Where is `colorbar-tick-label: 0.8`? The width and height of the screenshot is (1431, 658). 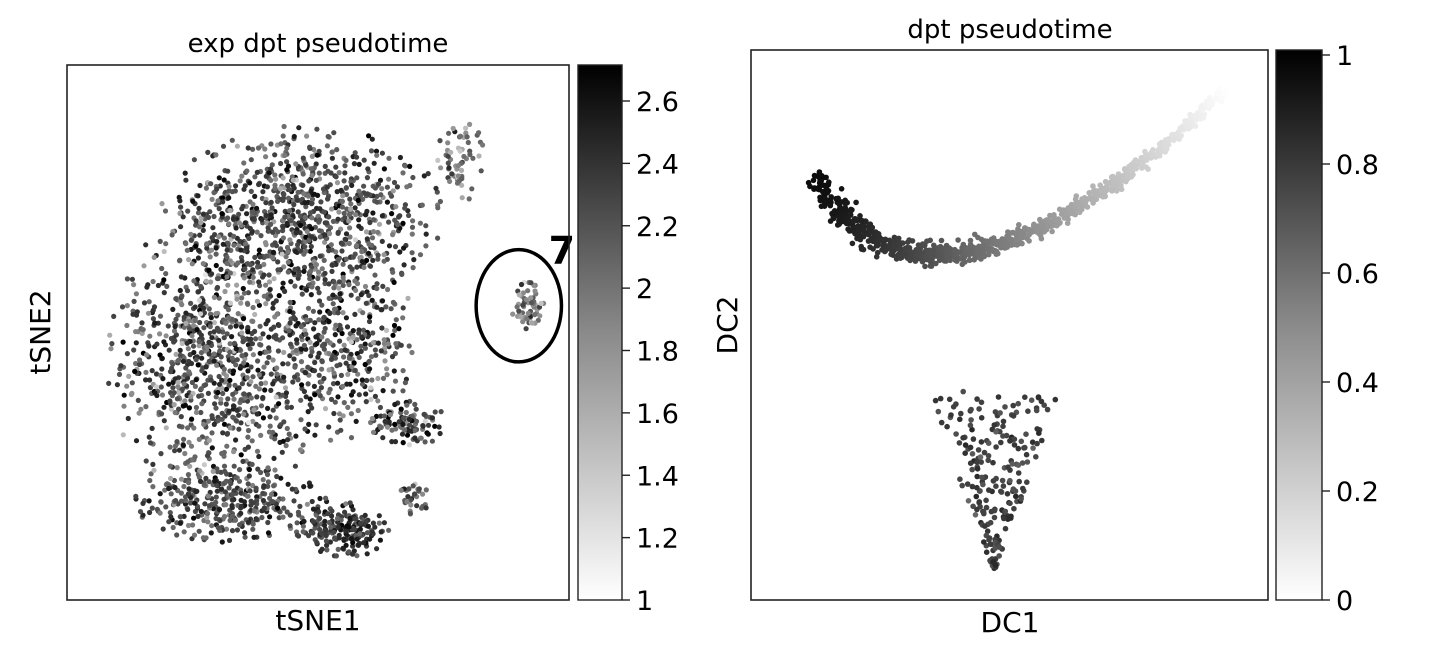
colorbar-tick-label: 0.8 is located at coordinates (1357, 165).